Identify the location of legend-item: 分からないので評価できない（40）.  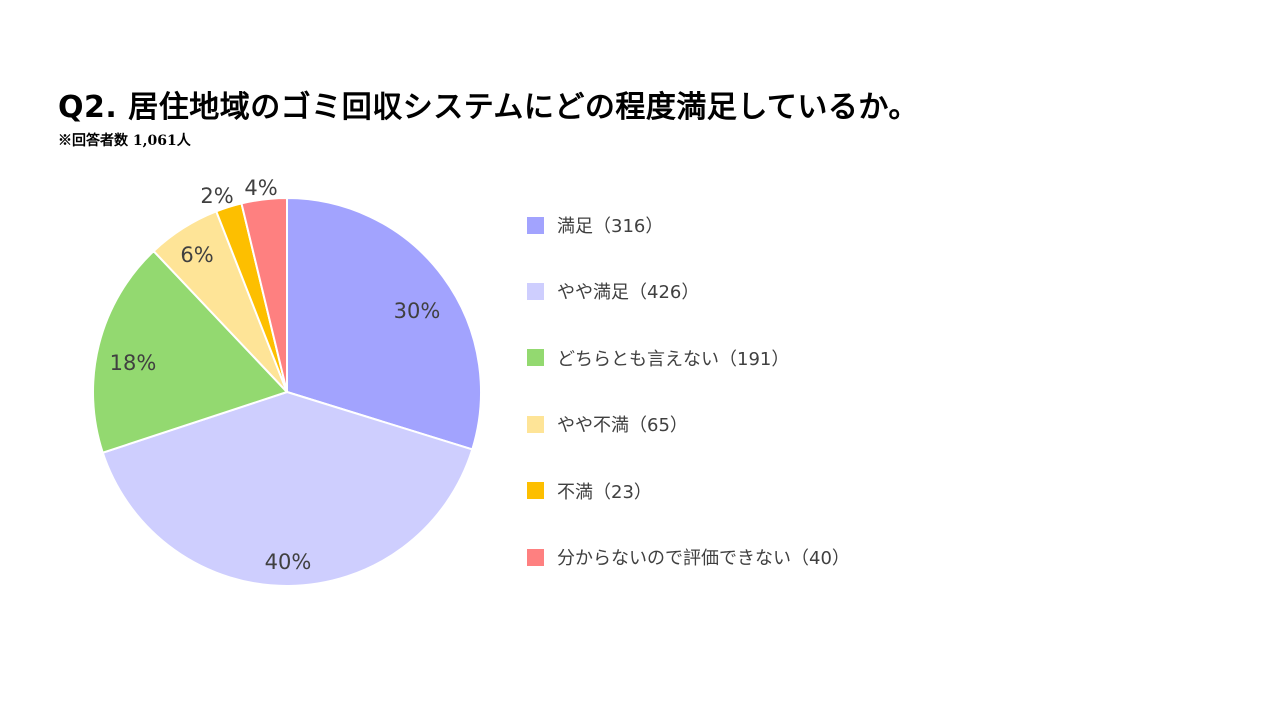
(688, 557).